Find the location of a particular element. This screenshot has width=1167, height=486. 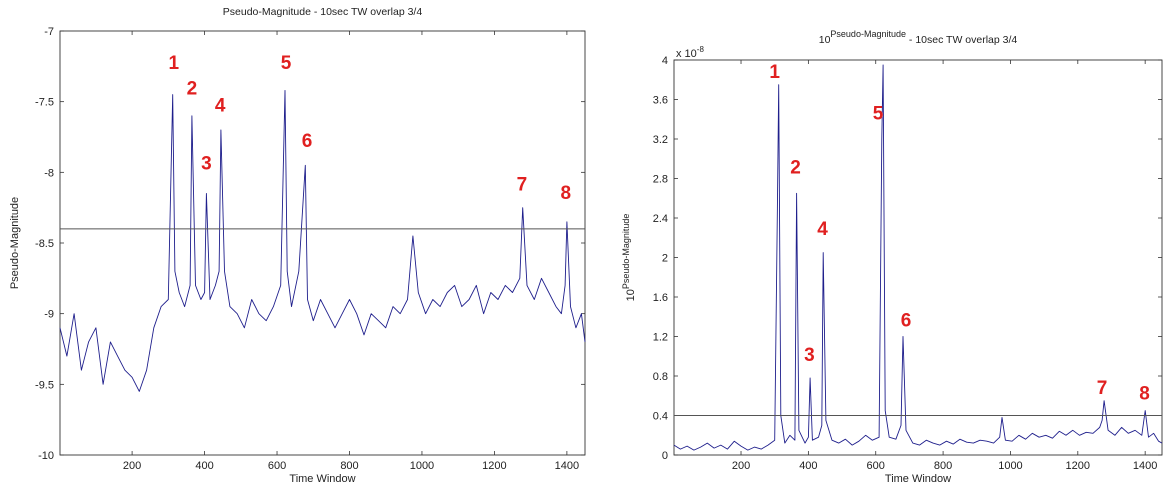

chart-2-ytick-label: 0.8 is located at coordinates (660, 377).